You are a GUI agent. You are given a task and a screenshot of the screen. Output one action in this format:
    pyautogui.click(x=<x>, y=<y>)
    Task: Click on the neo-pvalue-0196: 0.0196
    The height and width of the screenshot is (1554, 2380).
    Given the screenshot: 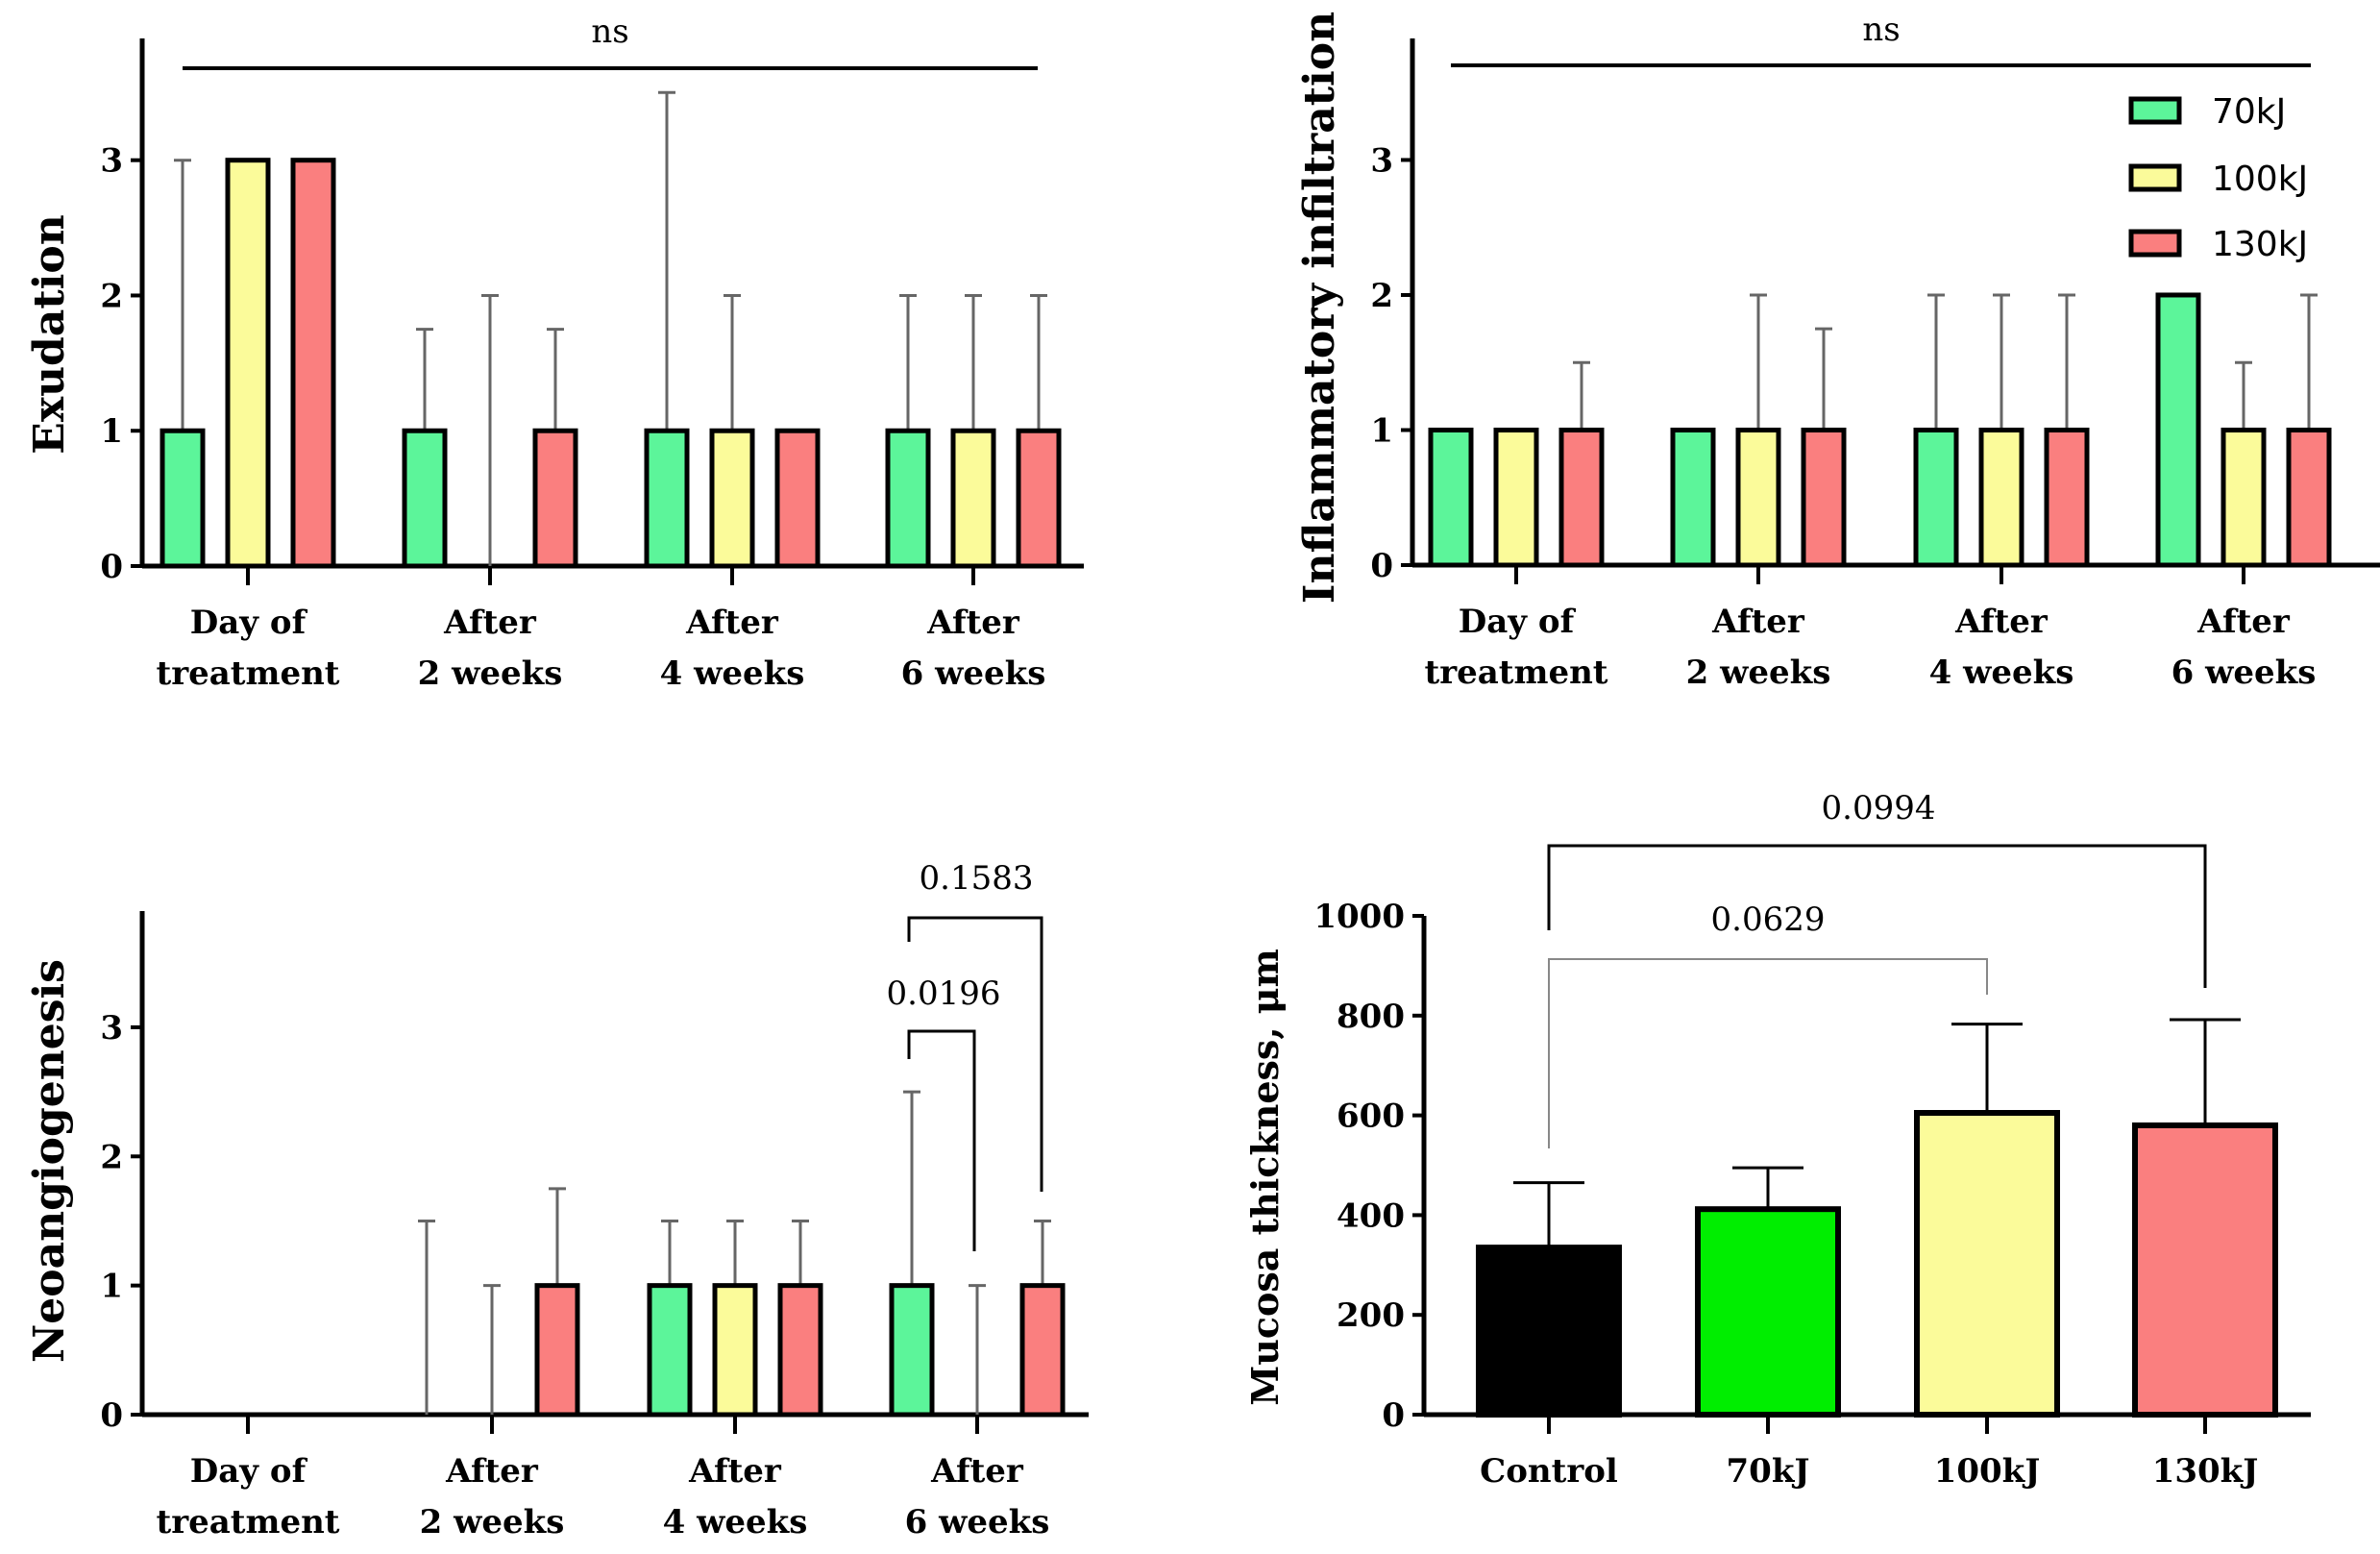 What is the action you would take?
    pyautogui.click(x=944, y=993)
    